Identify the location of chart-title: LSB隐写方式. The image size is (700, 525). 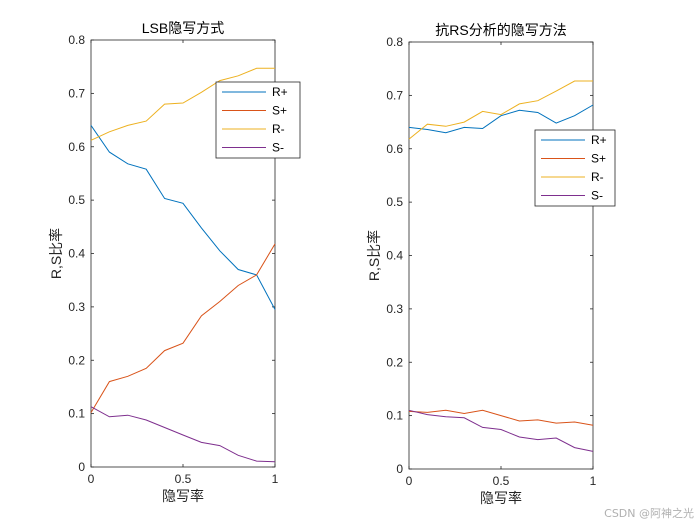
(183, 28).